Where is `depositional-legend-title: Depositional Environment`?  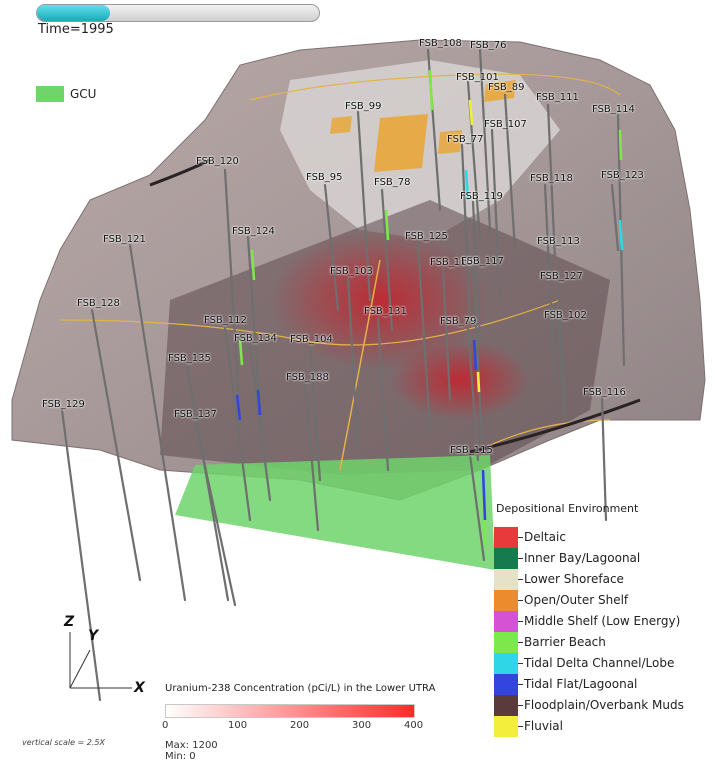
depositional-legend-title: Depositional Environment is located at coordinates (567, 508).